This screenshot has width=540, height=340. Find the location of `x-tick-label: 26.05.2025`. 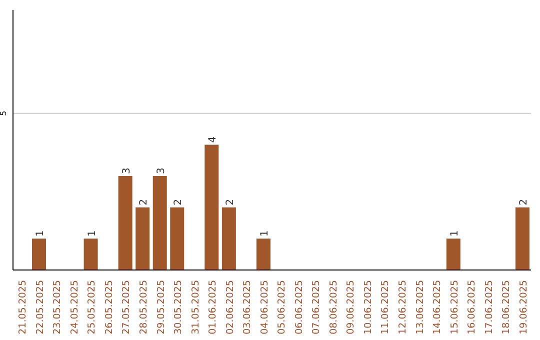

x-tick-label: 26.05.2025 is located at coordinates (109, 307).